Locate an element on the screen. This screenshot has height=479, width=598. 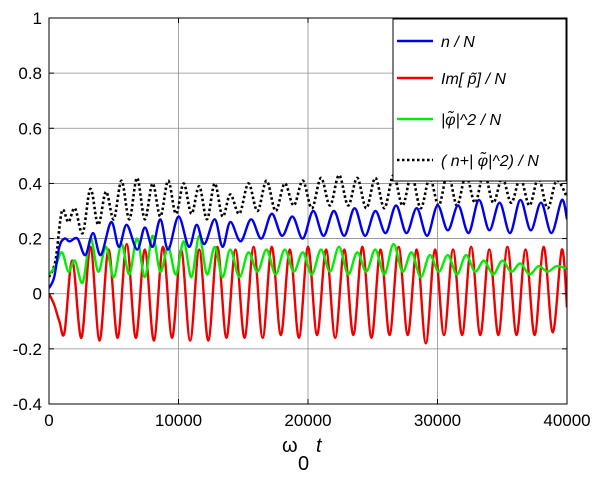
y-tick-label: -0.4 is located at coordinates (27, 404).